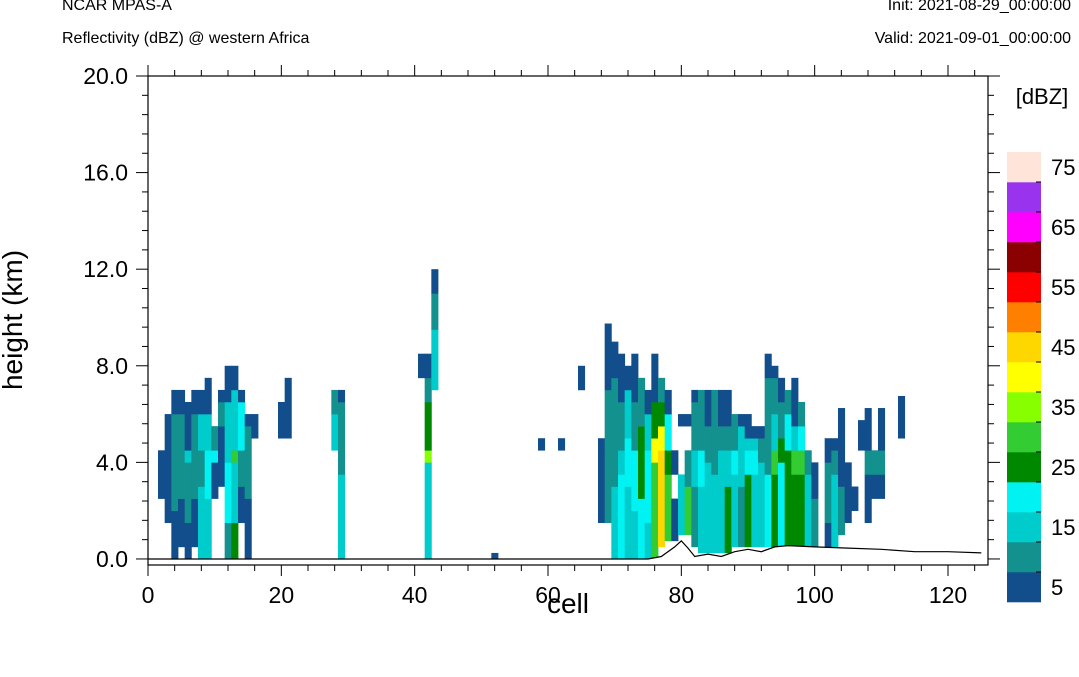  I want to click on x-tick-label: 40, so click(415, 595).